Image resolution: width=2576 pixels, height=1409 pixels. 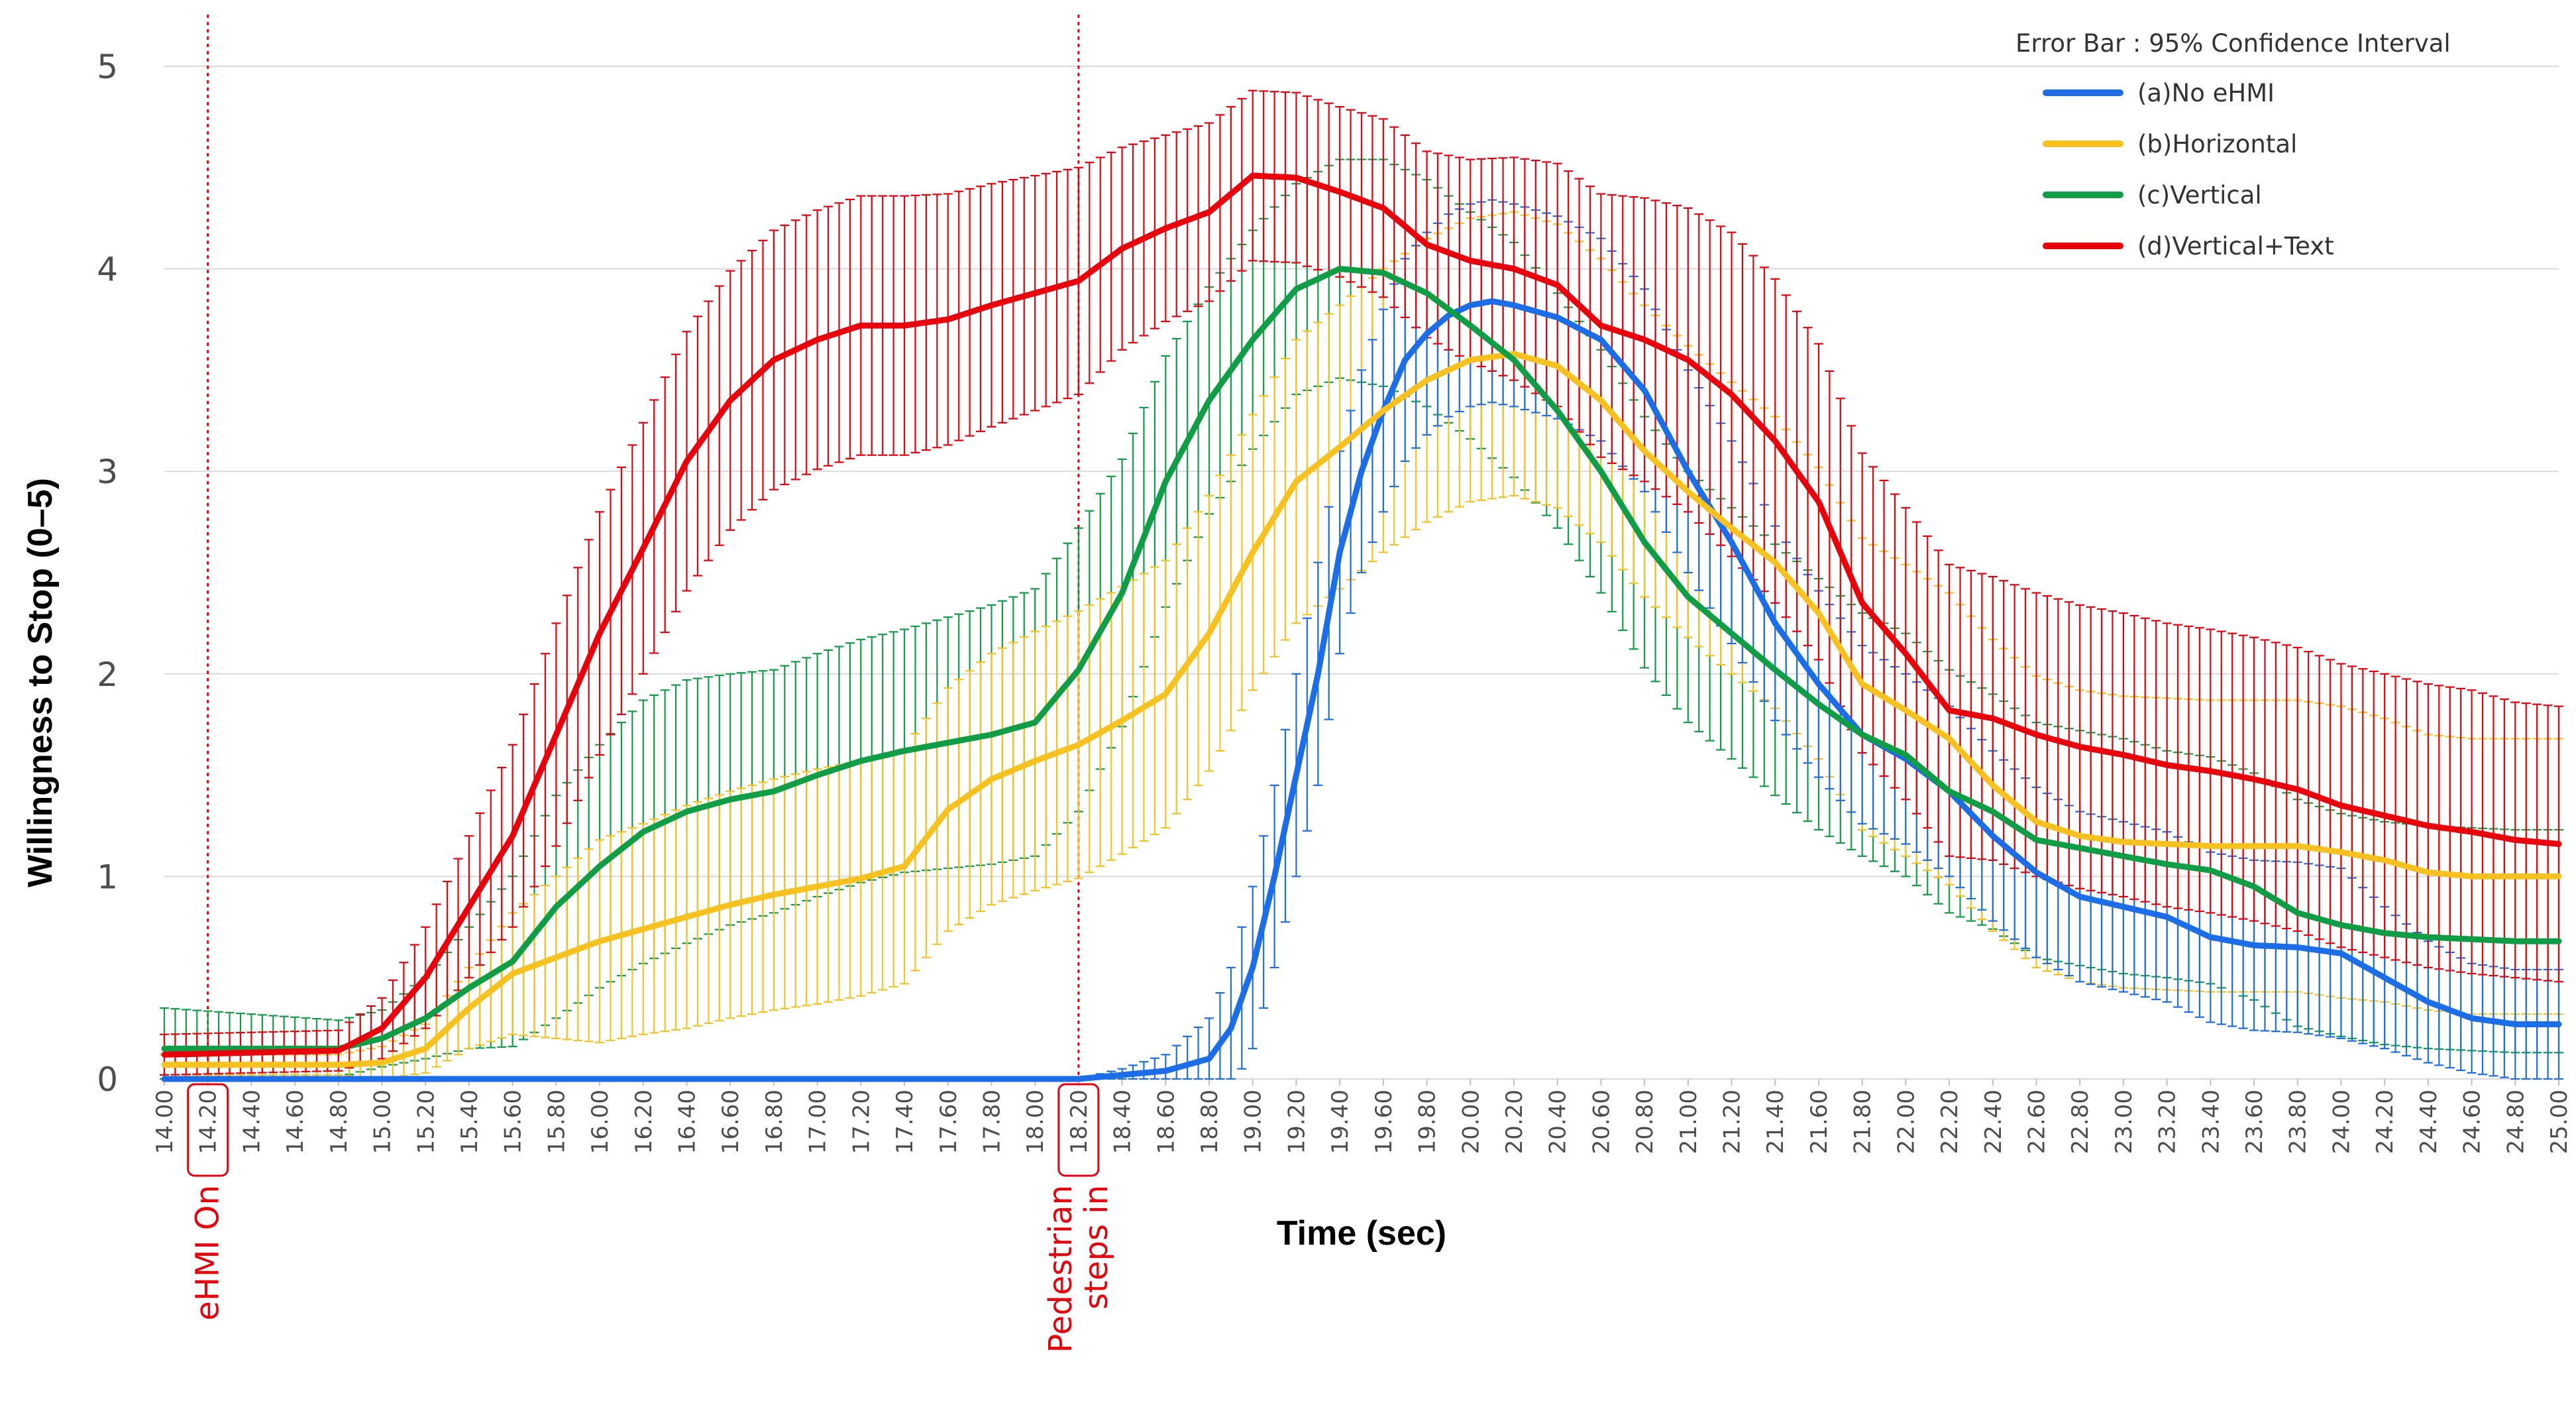 What do you see at coordinates (40, 683) in the screenshot?
I see `y-axis-title: Willingness to Stop (0–5)` at bounding box center [40, 683].